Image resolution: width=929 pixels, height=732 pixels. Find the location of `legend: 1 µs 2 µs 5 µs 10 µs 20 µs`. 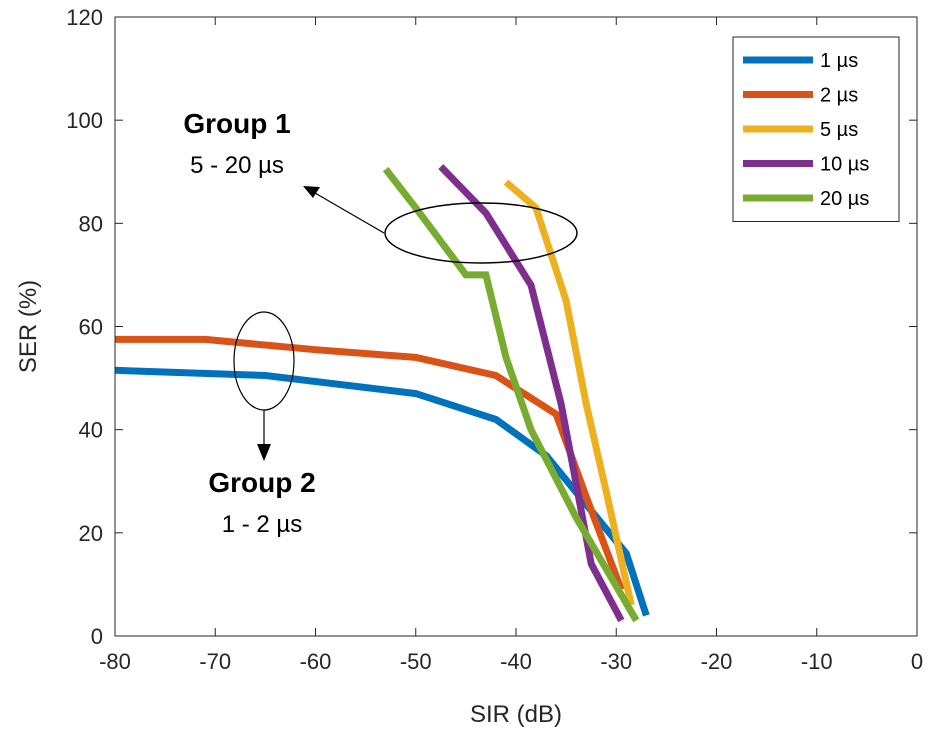

legend: 1 µs 2 µs 5 µs 10 µs 20 µs is located at coordinates (816, 129).